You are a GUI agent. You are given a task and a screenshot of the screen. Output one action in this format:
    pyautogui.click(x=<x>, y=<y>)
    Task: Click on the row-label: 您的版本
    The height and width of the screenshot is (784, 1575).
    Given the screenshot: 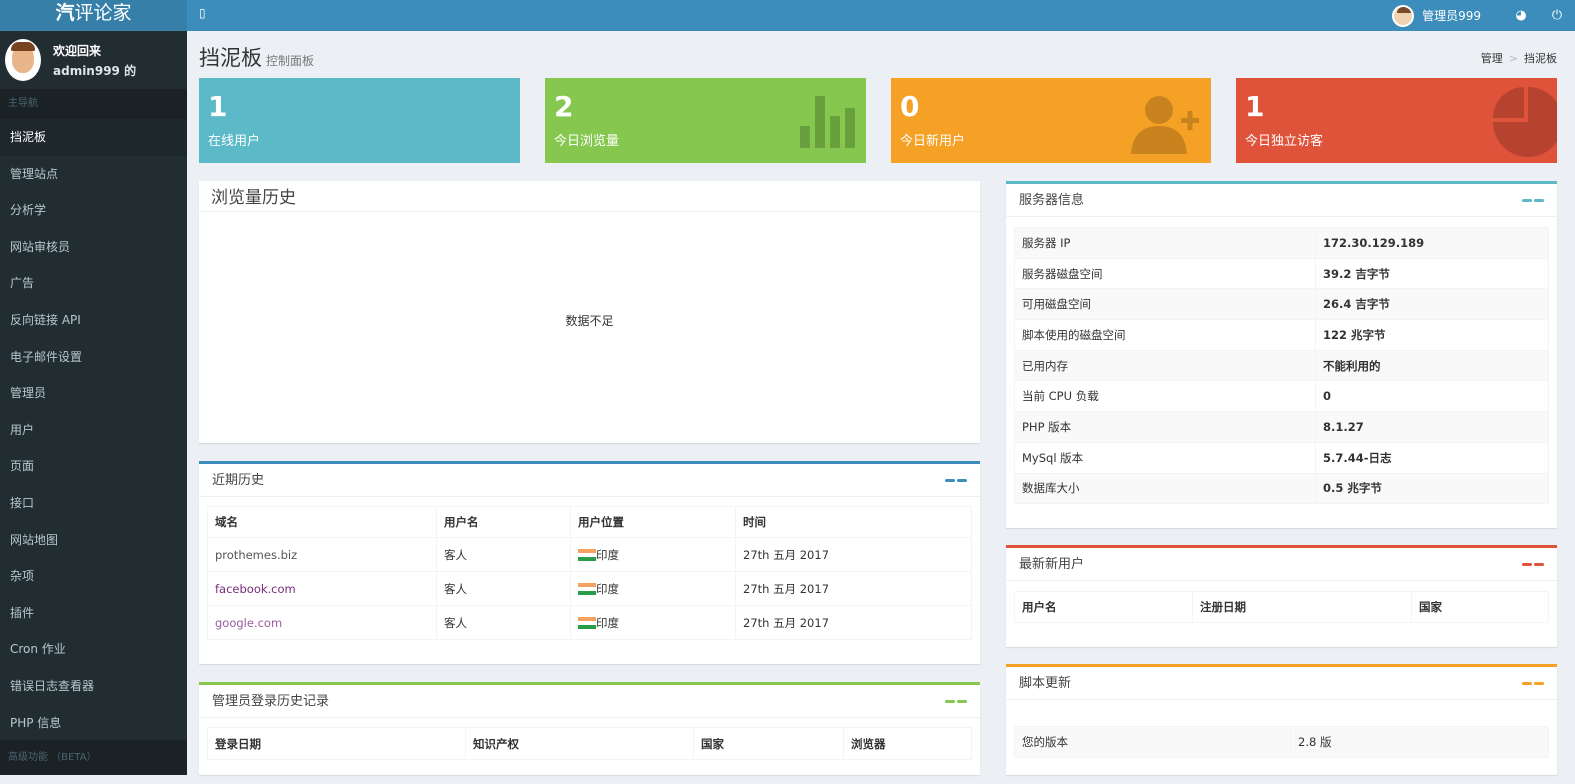 What is the action you would take?
    pyautogui.click(x=1152, y=742)
    